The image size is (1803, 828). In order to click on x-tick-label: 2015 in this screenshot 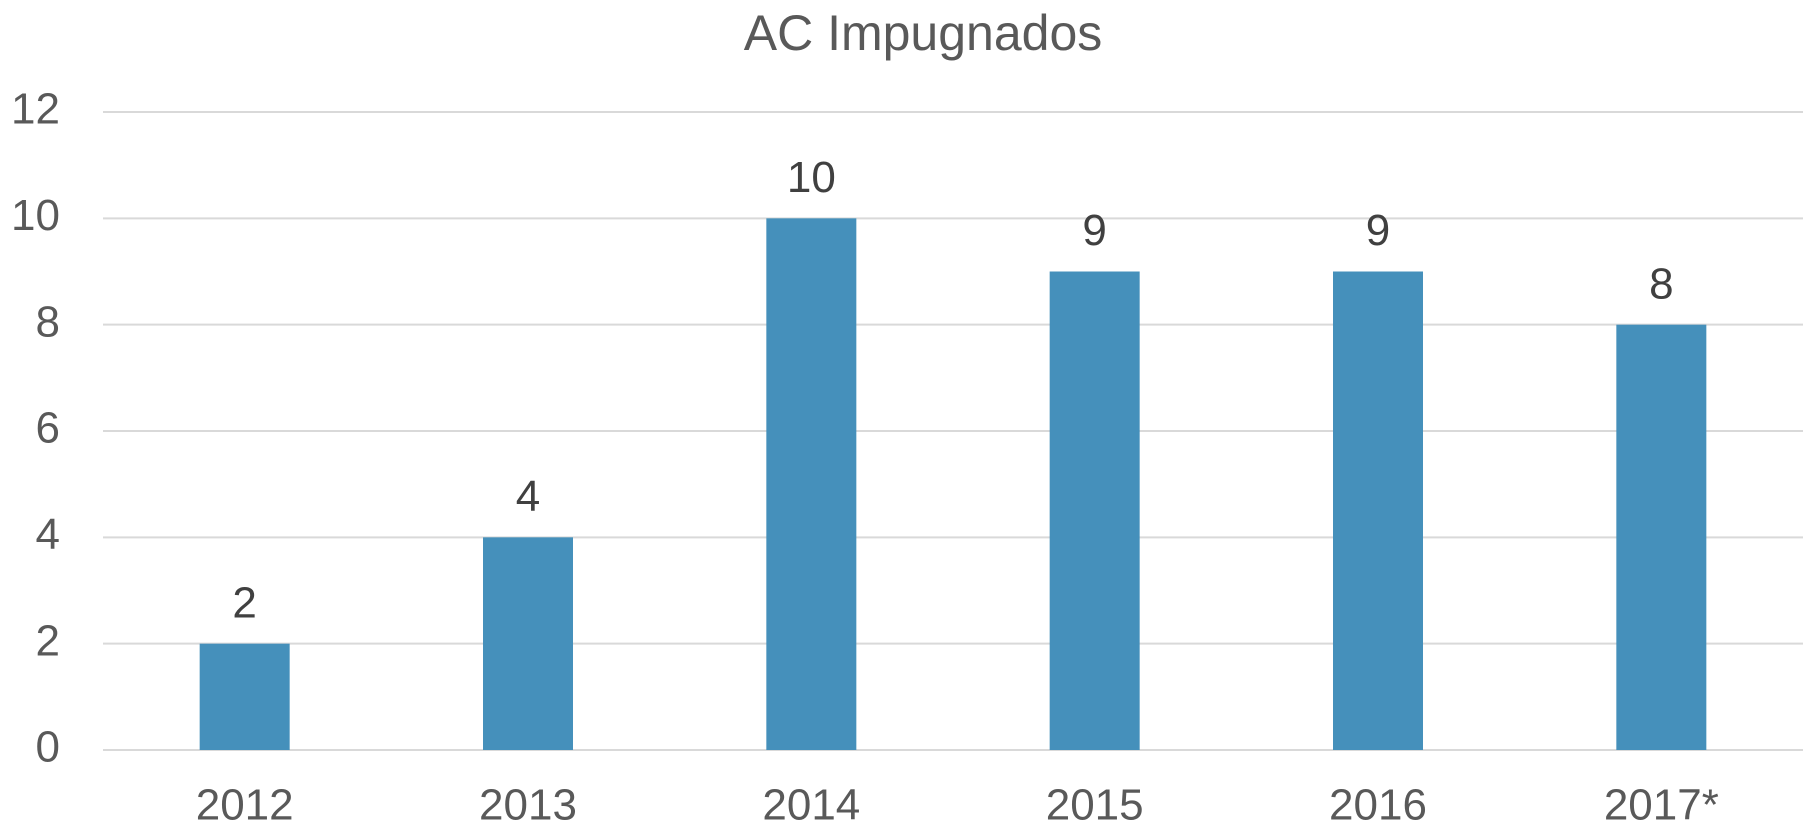, I will do `click(1095, 804)`.